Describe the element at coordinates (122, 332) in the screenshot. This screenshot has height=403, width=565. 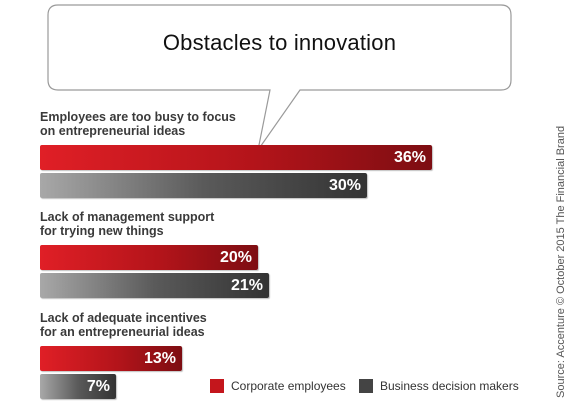
I see `category-label-3-line-2: for an entrepreneurial ideas` at that location.